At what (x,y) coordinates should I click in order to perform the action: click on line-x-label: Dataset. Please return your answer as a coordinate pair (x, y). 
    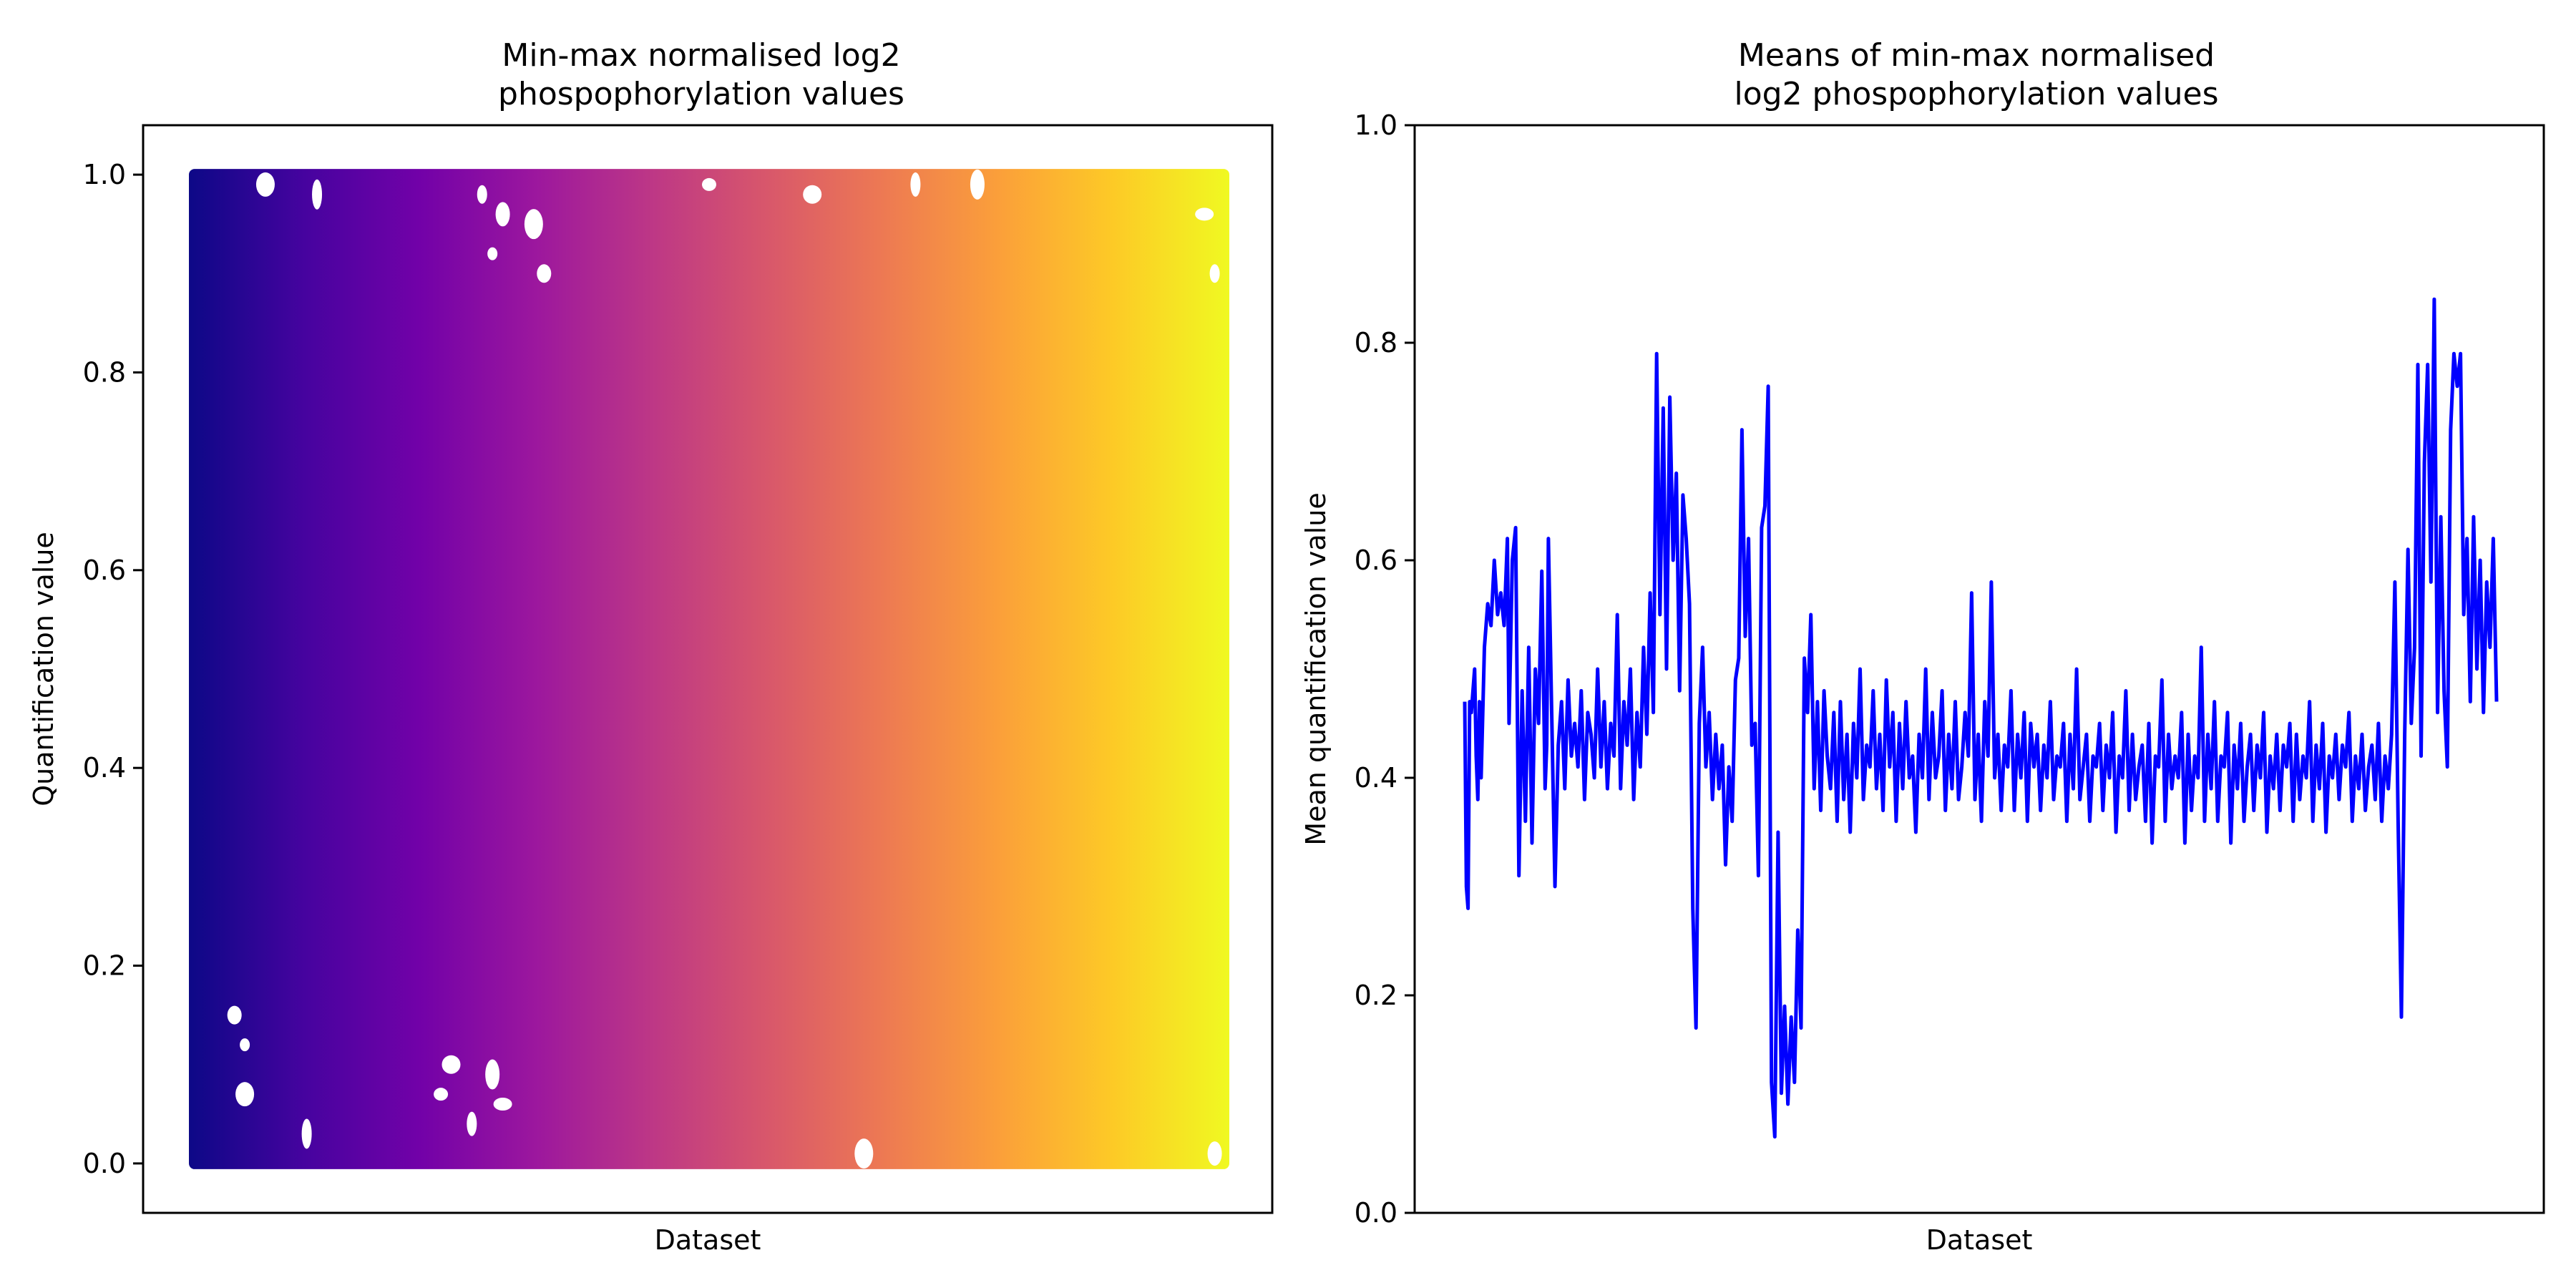
    Looking at the image, I should click on (1979, 1240).